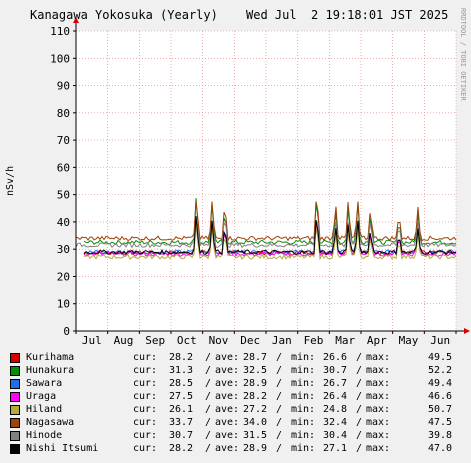  I want to click on y-tick-label: 80, so click(63, 113).